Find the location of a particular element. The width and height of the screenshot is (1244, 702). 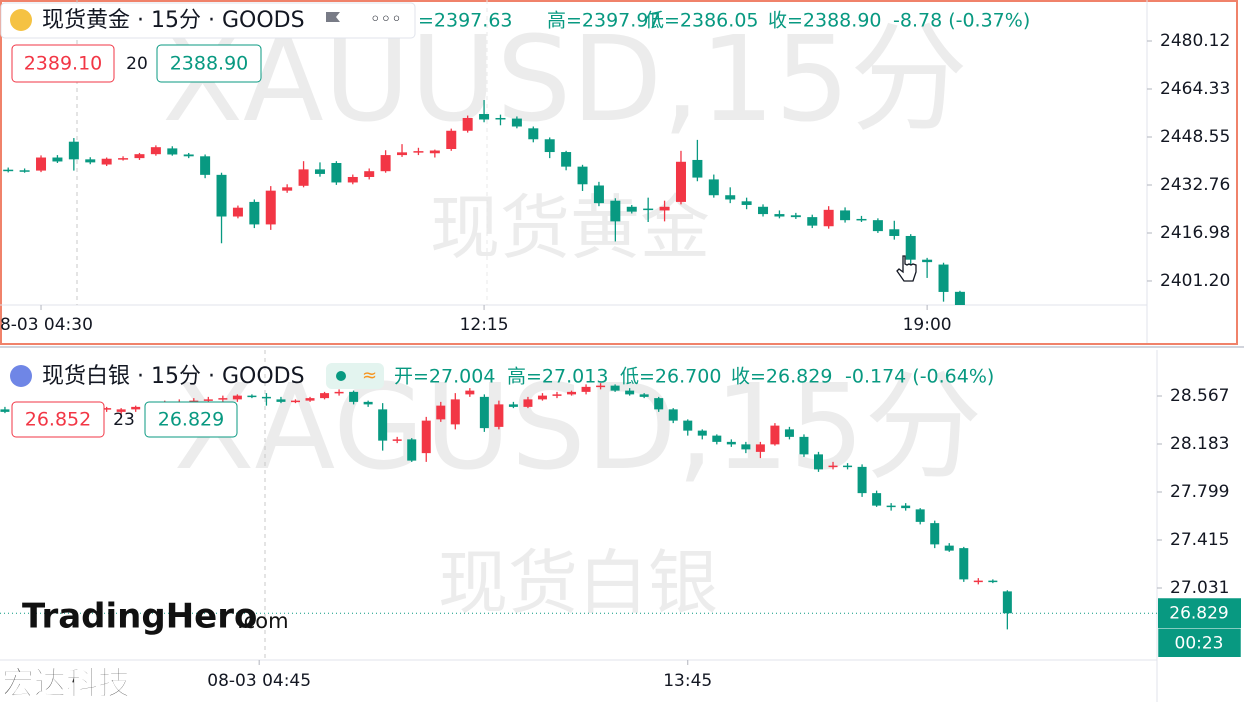

sell-price: 2389.10 is located at coordinates (63, 64).